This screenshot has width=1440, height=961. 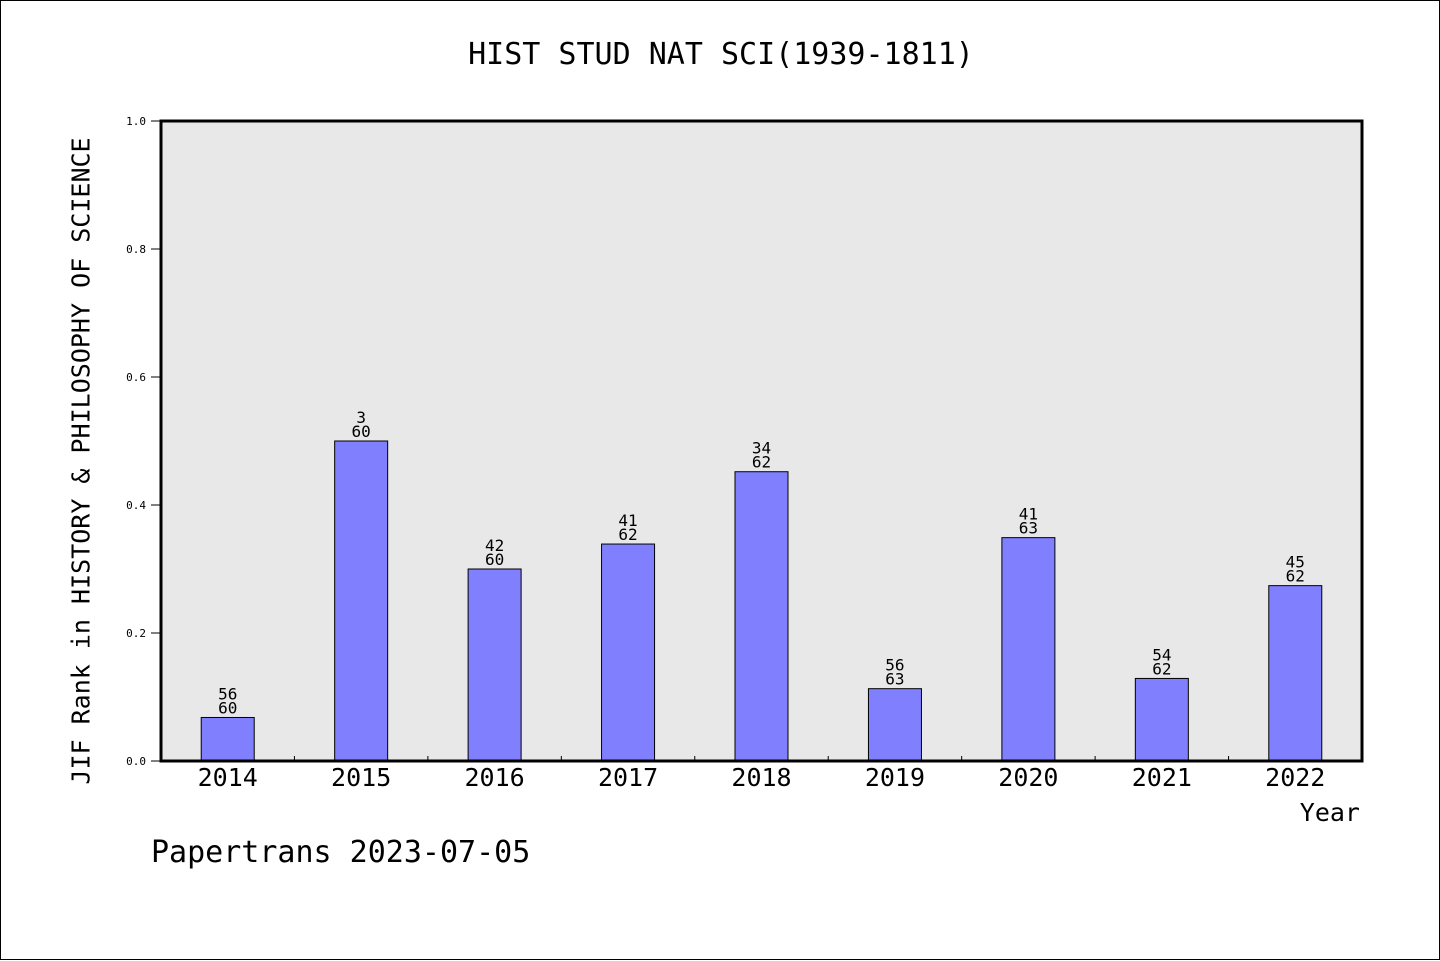 What do you see at coordinates (895, 777) in the screenshot?
I see `x-tick-label: 2019` at bounding box center [895, 777].